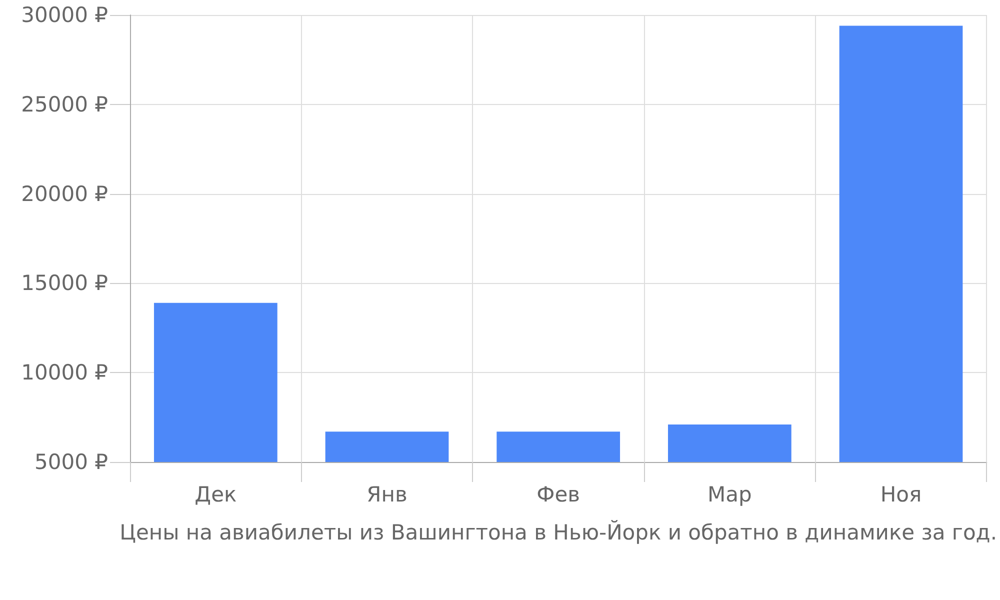 The width and height of the screenshot is (1000, 600). Describe the element at coordinates (64, 15) in the screenshot. I see `y-tick-label: 30000 ₽` at that location.